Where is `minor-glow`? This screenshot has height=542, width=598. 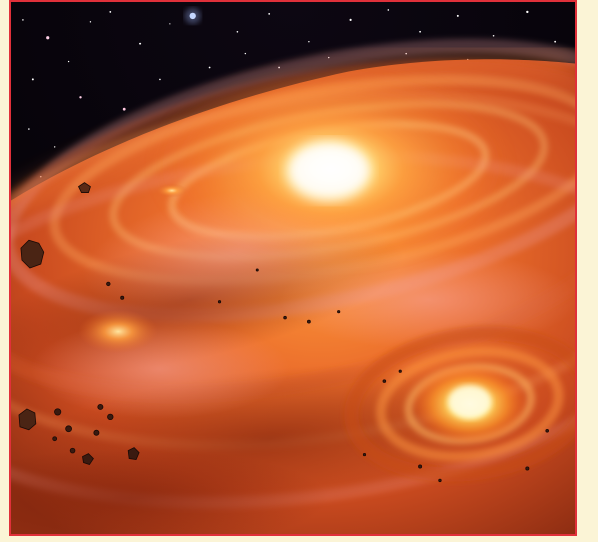 minor-glow is located at coordinates (133, 268).